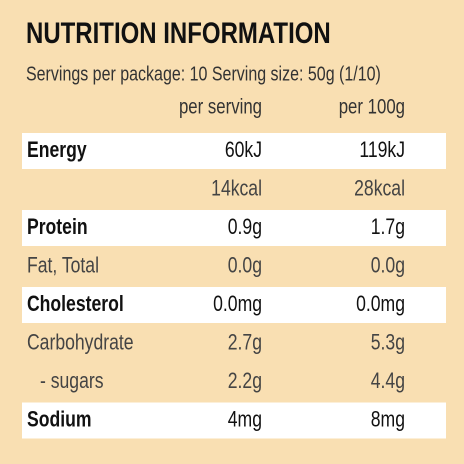  Describe the element at coordinates (388, 420) in the screenshot. I see `per-100g-value: 8mg` at that location.